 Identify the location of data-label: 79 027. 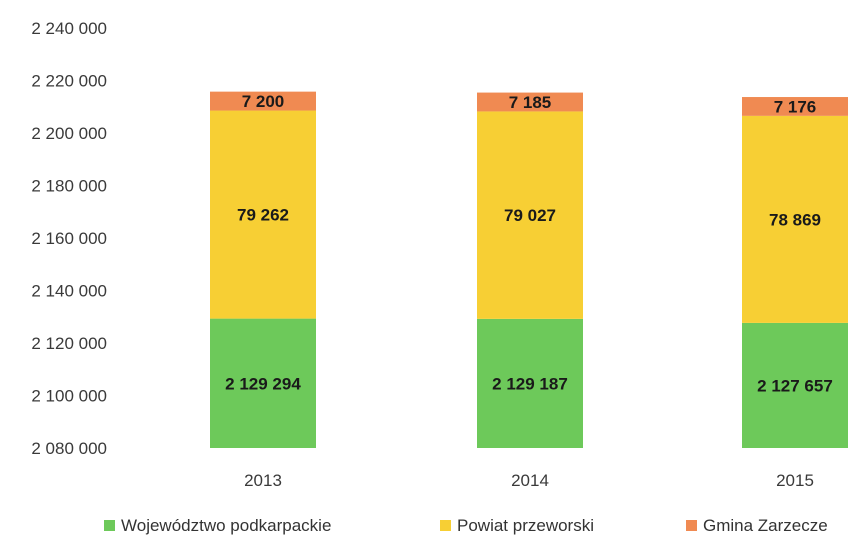
(530, 215).